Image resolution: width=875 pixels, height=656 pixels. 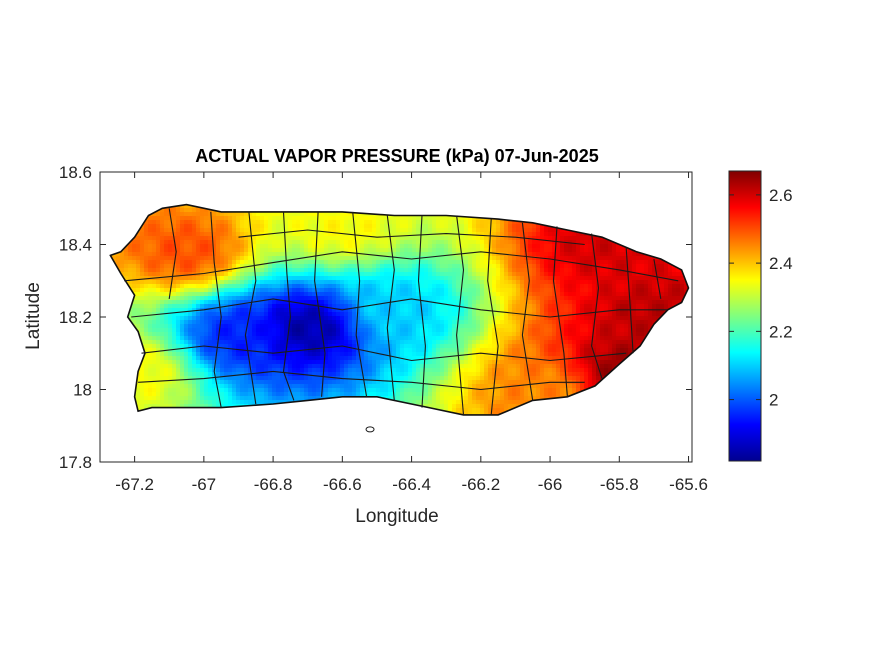 I want to click on y-tick-label: 18.6, so click(x=75, y=172).